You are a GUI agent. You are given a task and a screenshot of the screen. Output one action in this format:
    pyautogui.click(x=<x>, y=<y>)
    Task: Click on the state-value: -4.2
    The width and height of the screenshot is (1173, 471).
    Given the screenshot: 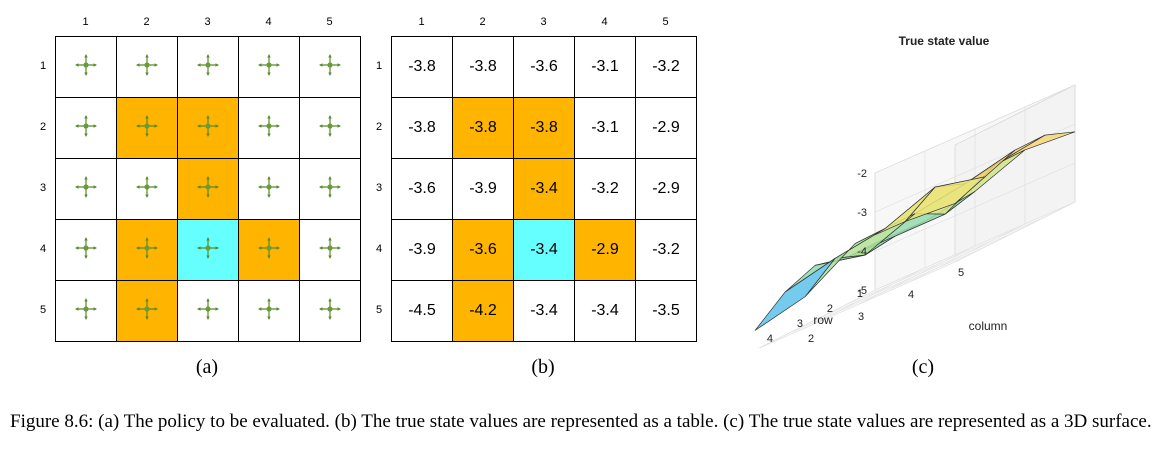 What is the action you would take?
    pyautogui.click(x=483, y=310)
    